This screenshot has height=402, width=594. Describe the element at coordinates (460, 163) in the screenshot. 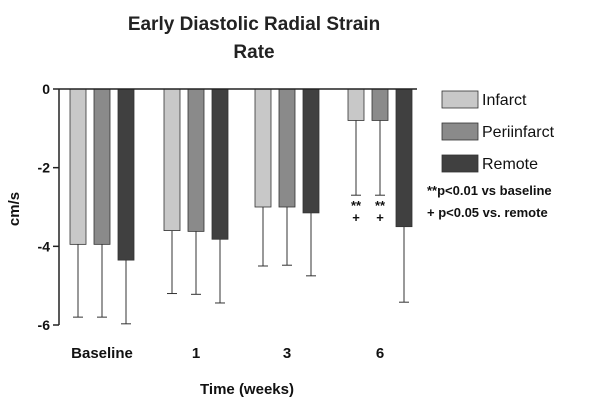

I see `legend-swatch-remote` at that location.